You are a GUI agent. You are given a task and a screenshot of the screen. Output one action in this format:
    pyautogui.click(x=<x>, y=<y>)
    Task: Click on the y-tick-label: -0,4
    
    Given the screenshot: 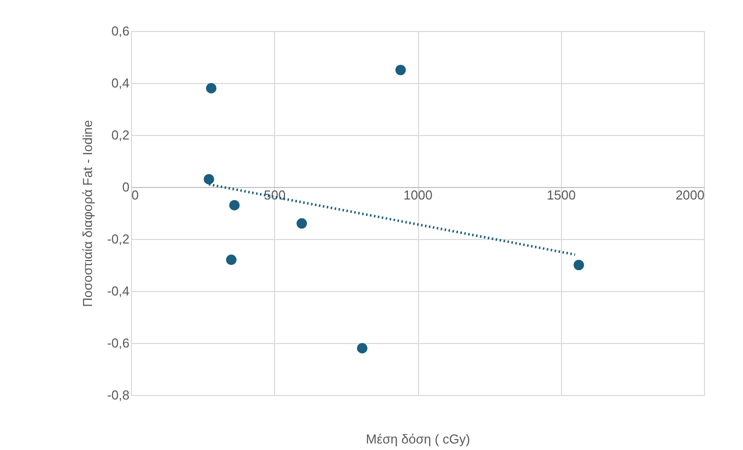 What is the action you would take?
    pyautogui.click(x=118, y=291)
    